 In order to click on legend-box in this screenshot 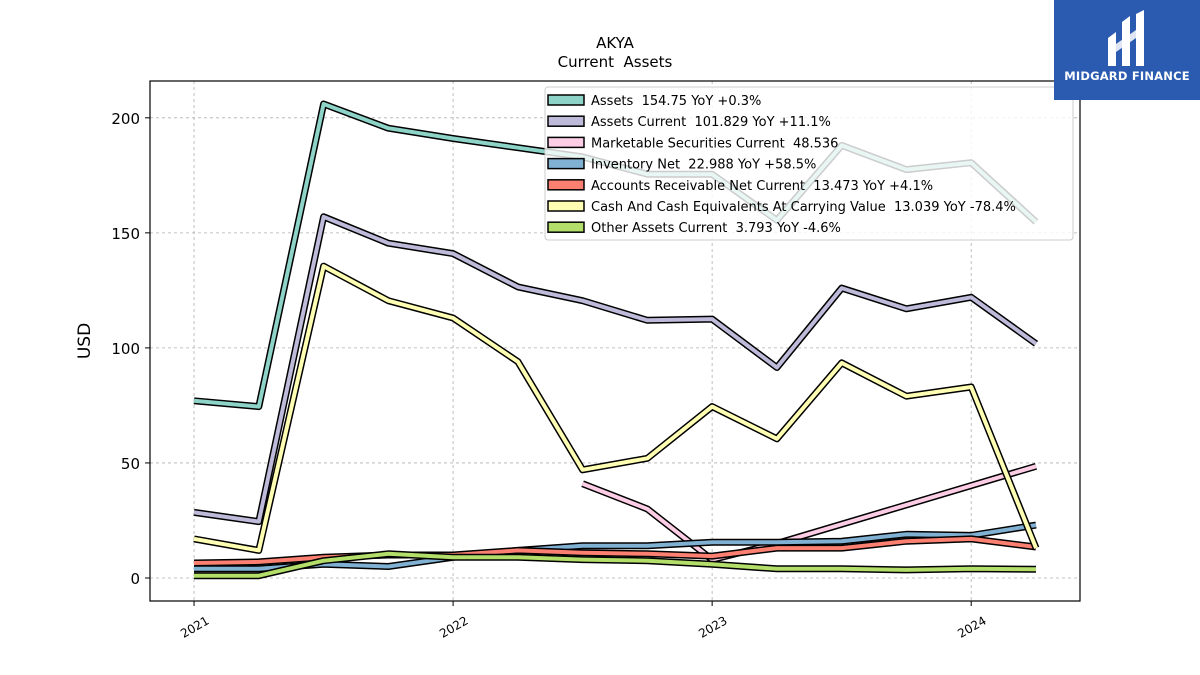, I will do `click(809, 163)`.